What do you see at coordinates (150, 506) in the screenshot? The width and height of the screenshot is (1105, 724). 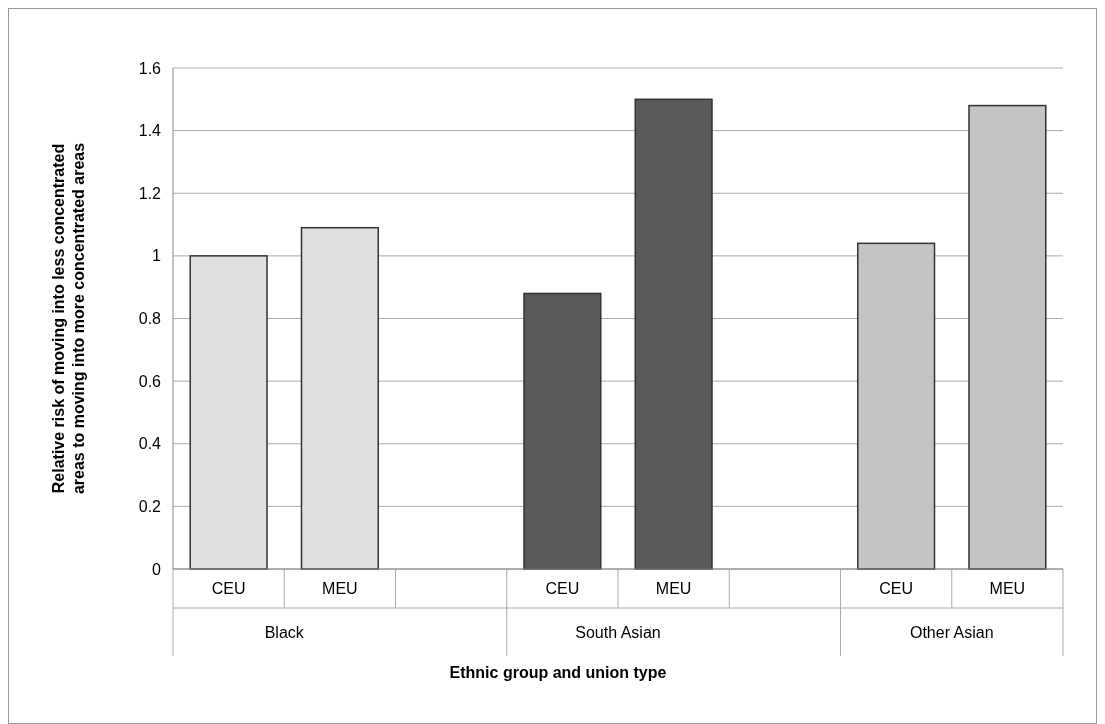 I see `y-tick-label: 0.2` at bounding box center [150, 506].